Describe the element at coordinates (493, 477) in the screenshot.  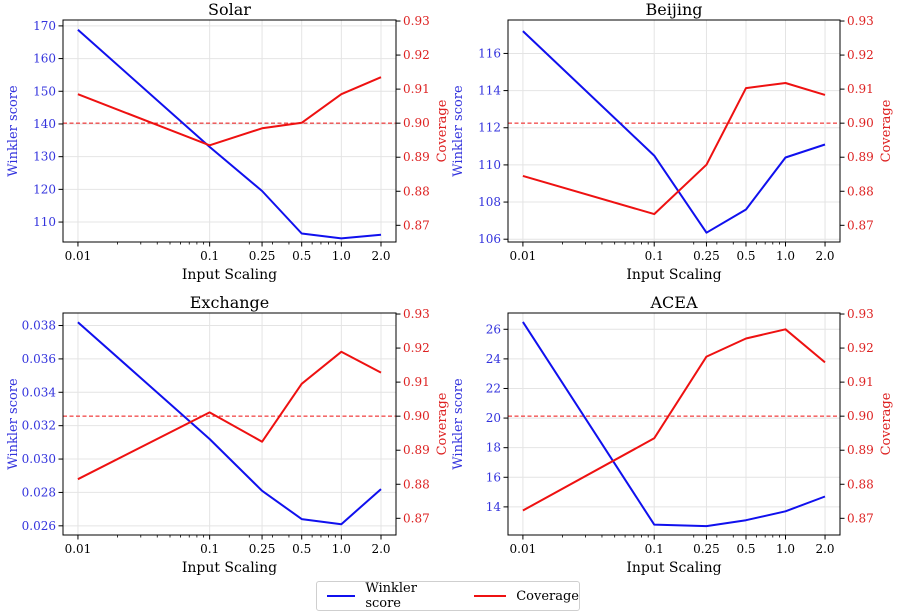
I see `y-left-tick-label: 16` at that location.